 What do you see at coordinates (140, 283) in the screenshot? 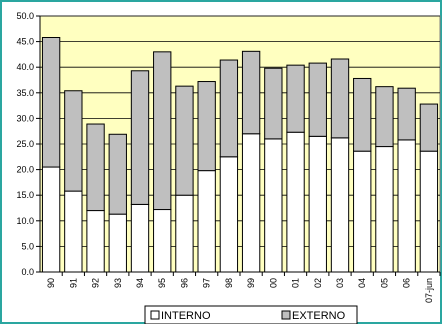
I see `x-tick-label: 94` at bounding box center [140, 283].